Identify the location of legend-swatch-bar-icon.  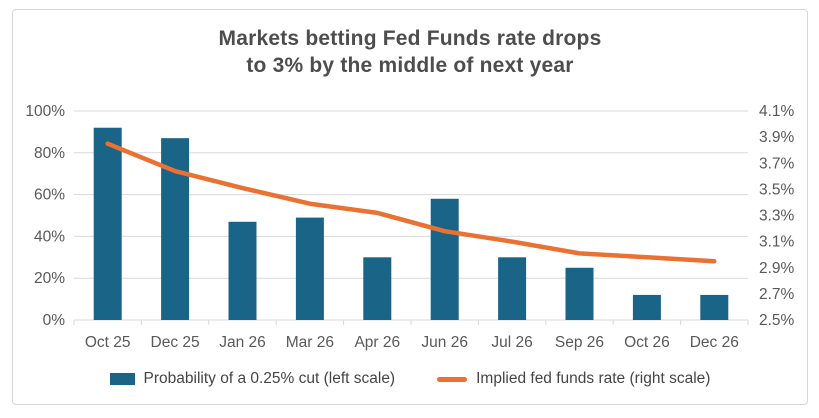
(122, 379).